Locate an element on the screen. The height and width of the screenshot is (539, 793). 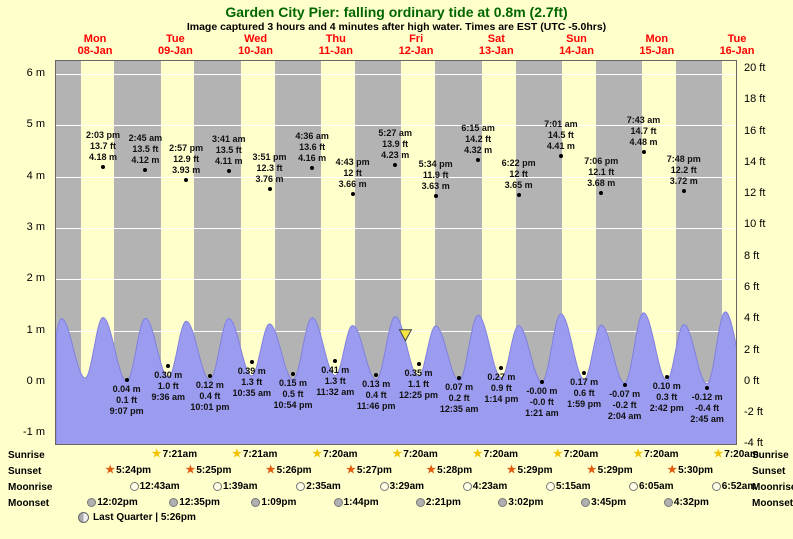
moonrise-entry: 3:29am is located at coordinates (402, 486).